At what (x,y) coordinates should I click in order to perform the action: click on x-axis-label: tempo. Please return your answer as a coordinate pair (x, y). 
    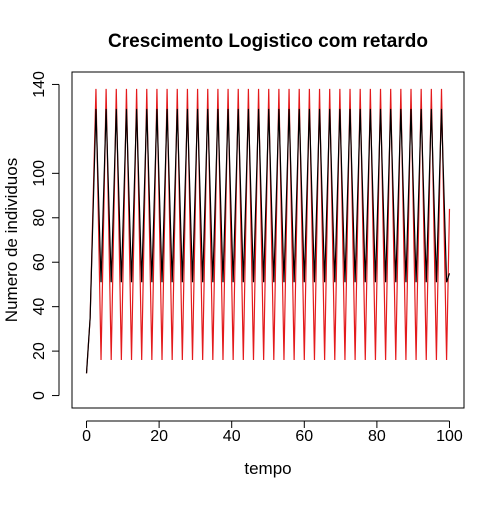
    Looking at the image, I should click on (267, 468).